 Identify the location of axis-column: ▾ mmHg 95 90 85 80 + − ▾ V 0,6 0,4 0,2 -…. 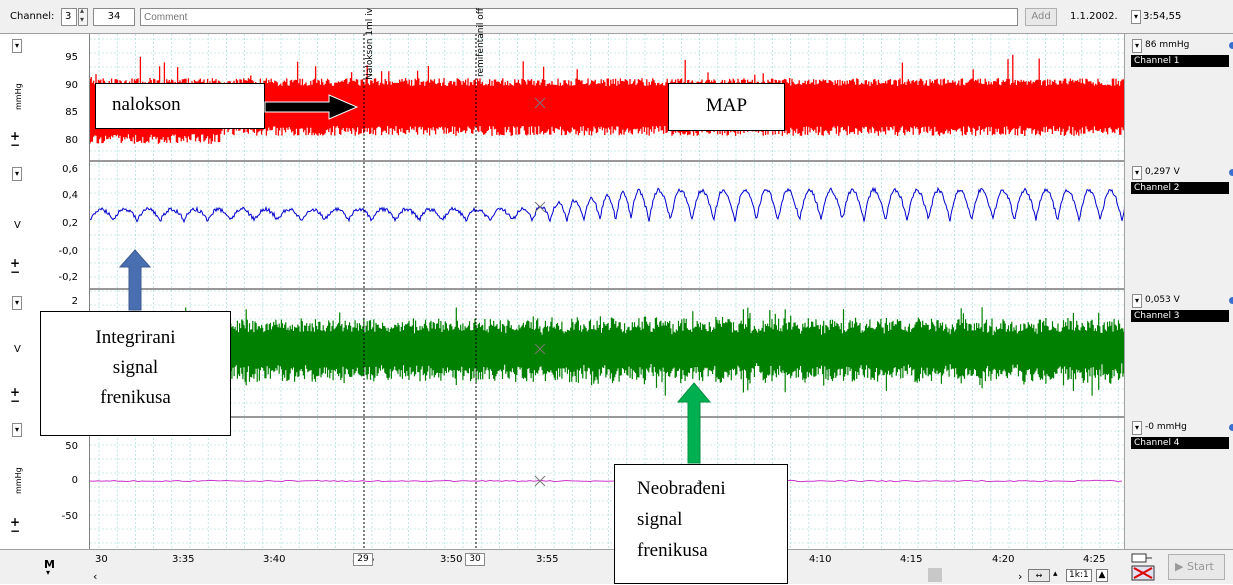
(44, 291).